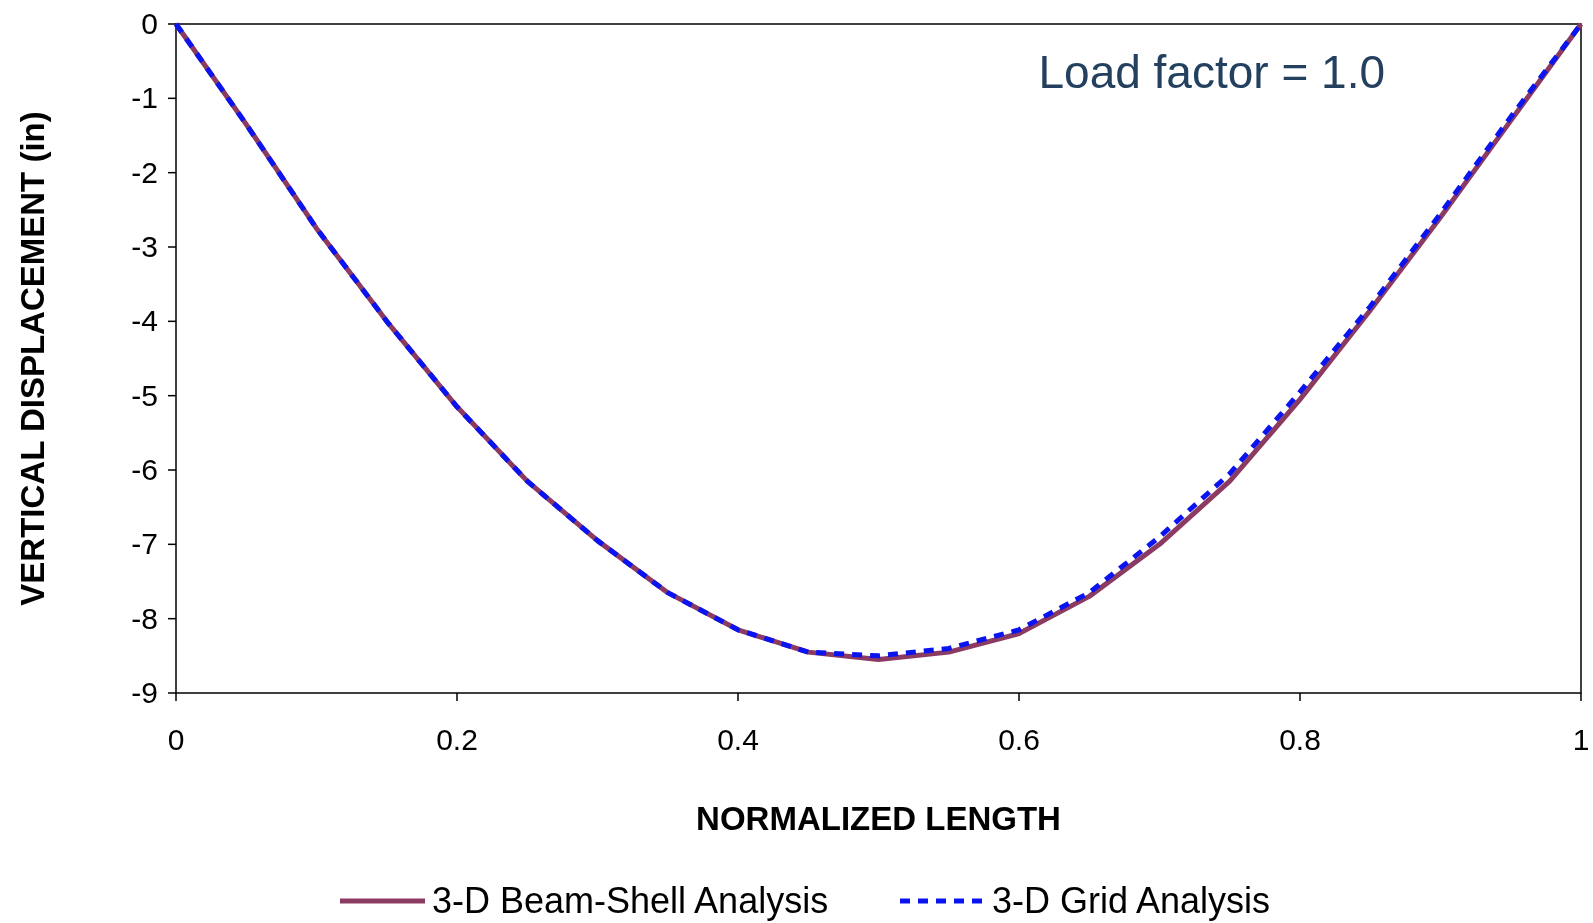 This screenshot has width=1593, height=923. Describe the element at coordinates (878, 818) in the screenshot. I see `x-axis-title: NORMALIZED LENGTH` at that location.